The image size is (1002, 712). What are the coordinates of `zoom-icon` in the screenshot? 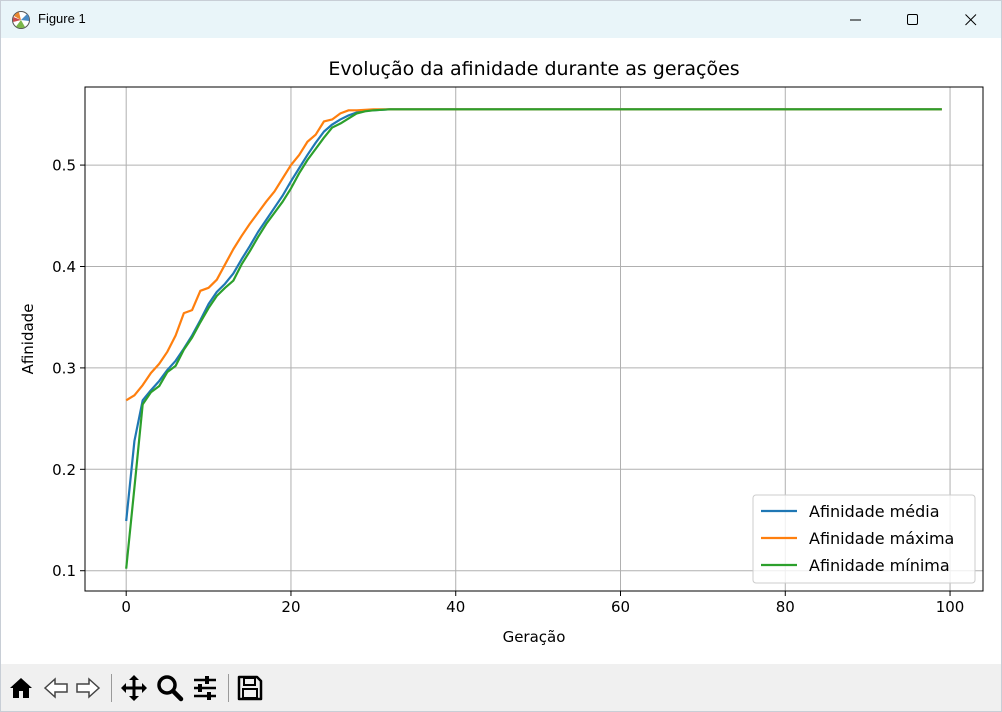 It's located at (170, 688).